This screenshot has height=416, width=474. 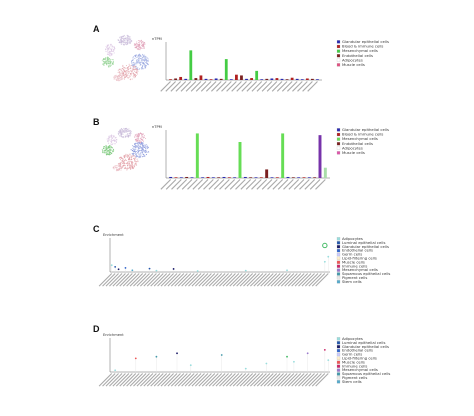 I want to click on legend-label-d-7: Immune cells, so click(x=354, y=365).